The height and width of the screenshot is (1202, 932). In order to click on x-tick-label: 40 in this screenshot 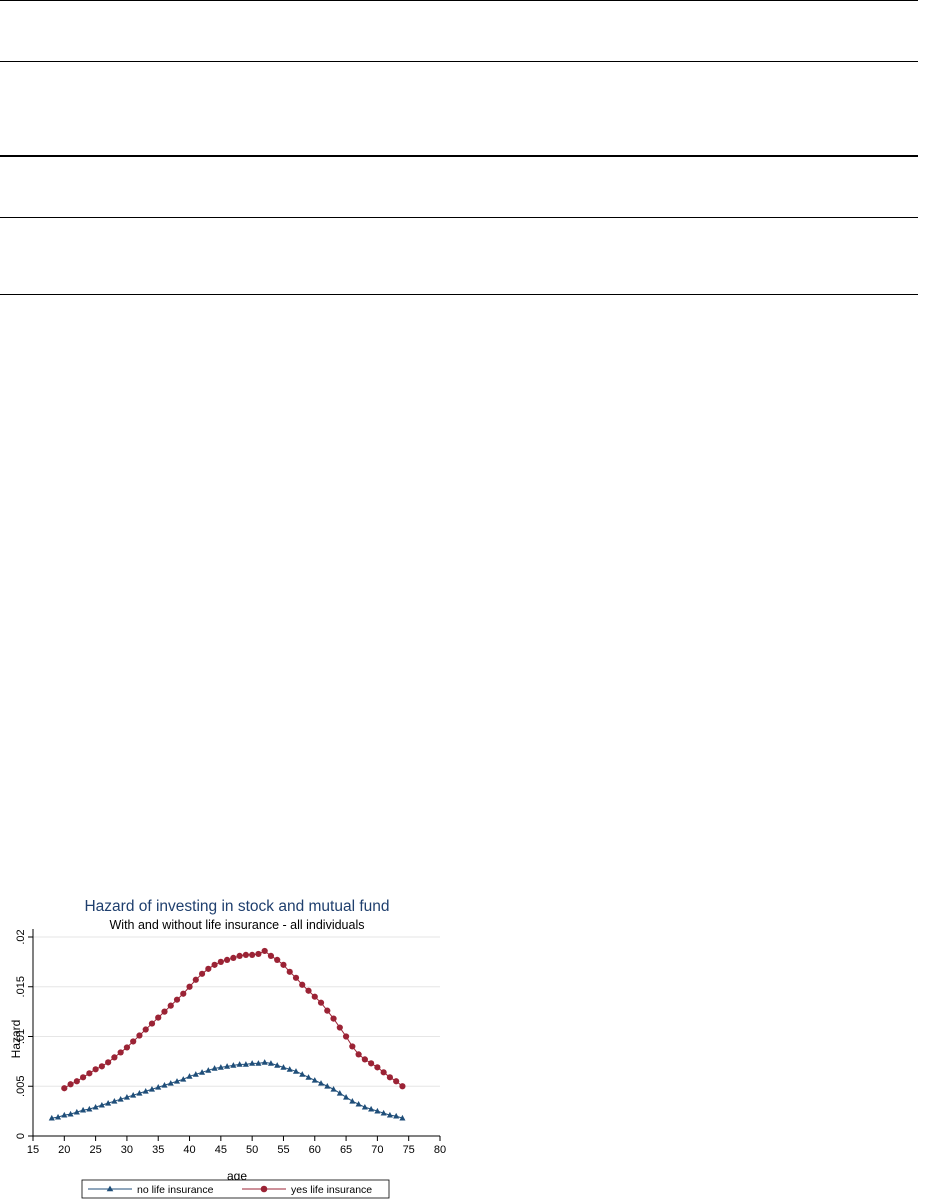, I will do `click(189, 1150)`.